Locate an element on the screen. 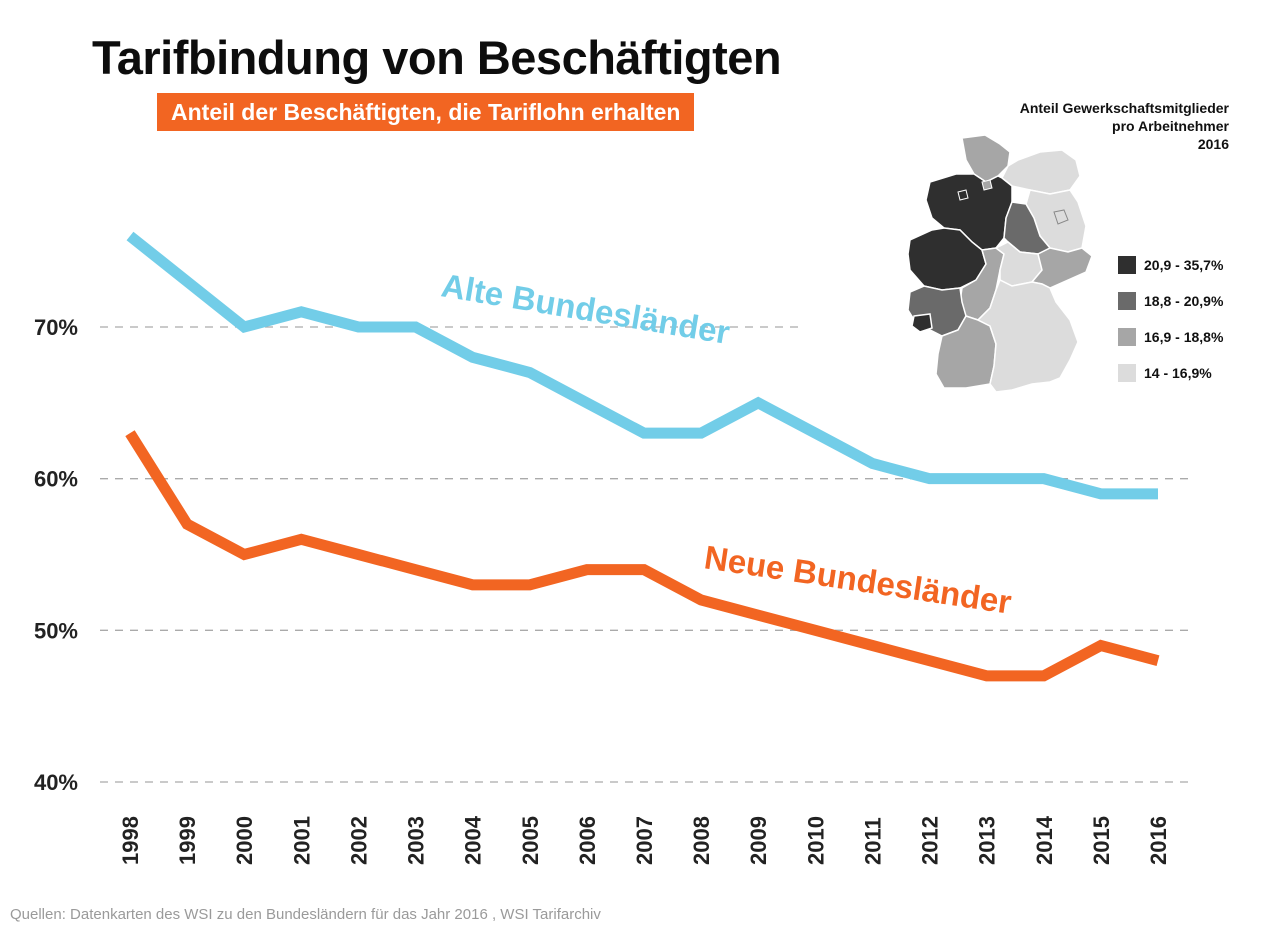  x-tick-label: 2007 is located at coordinates (644, 840).